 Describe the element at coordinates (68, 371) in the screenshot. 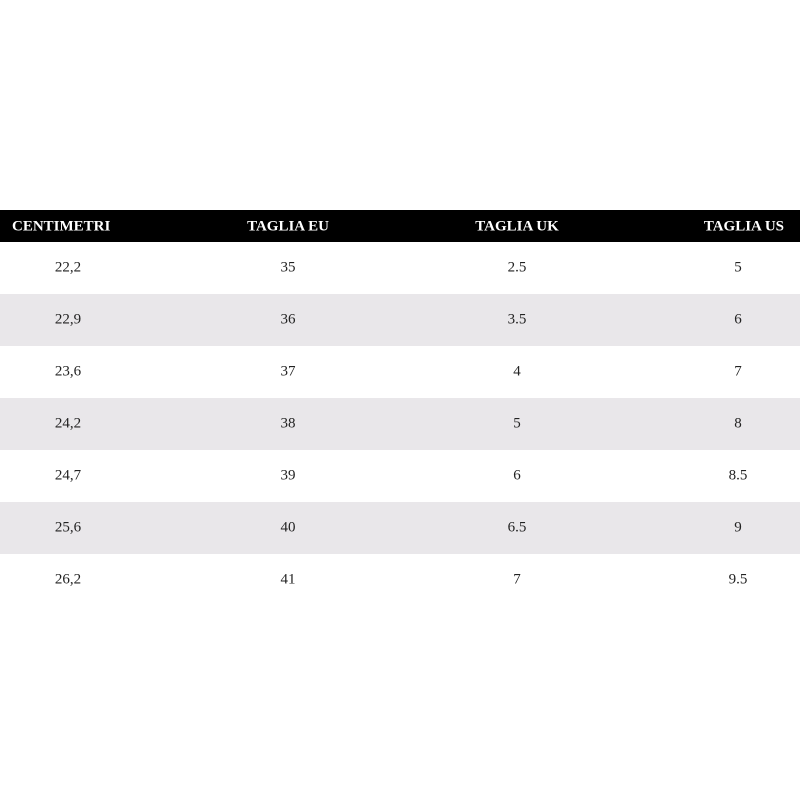

I see `cell: 23,6` at that location.